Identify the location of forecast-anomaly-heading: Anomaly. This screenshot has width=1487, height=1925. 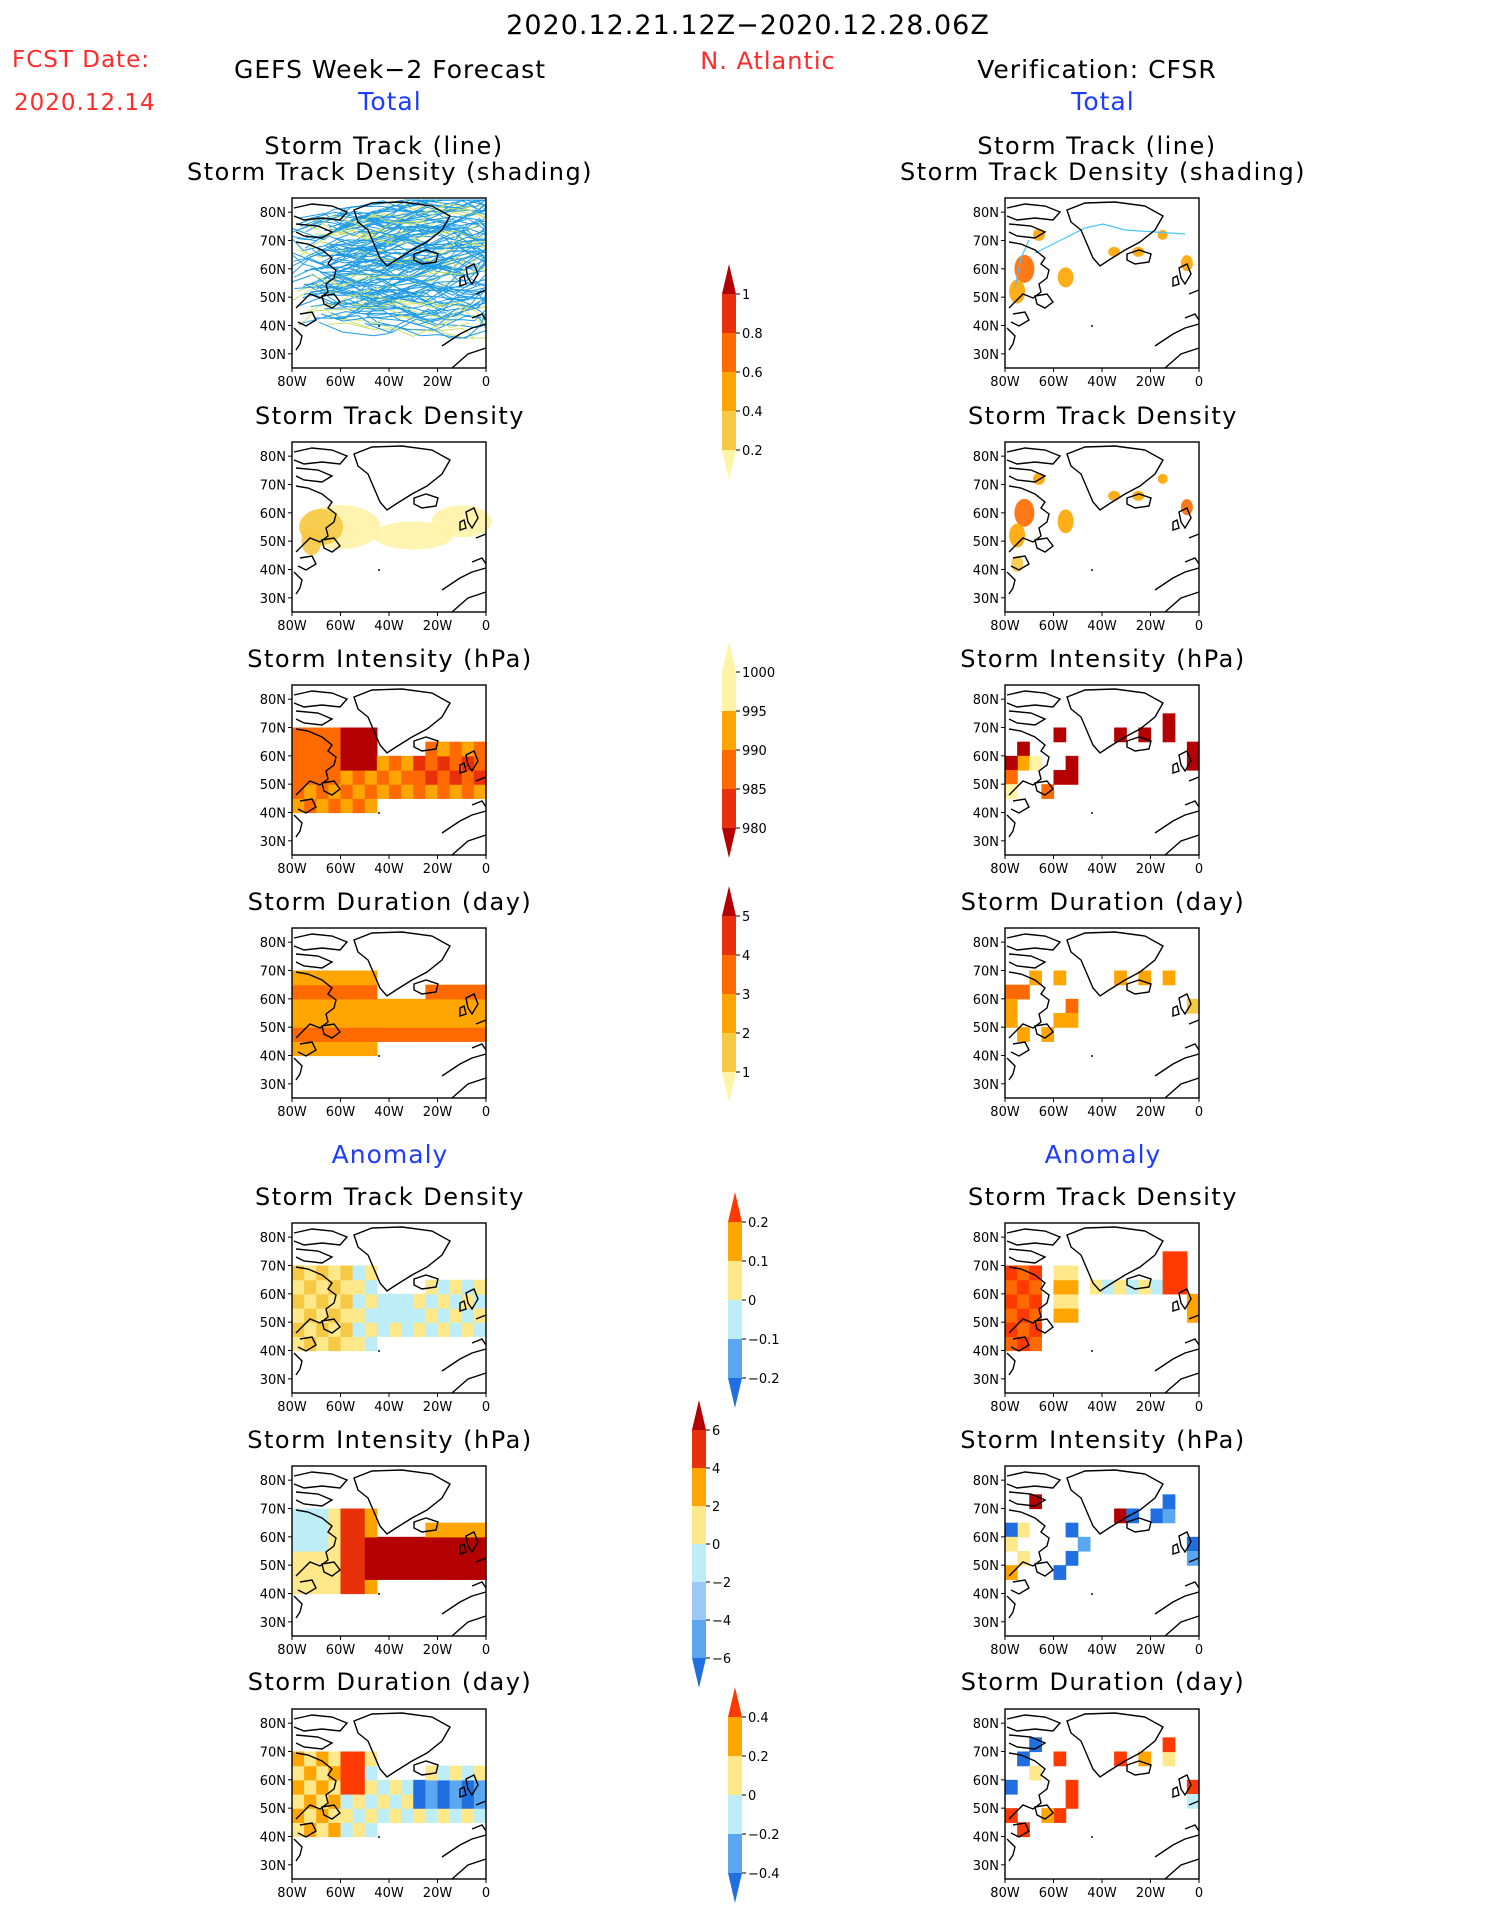
(390, 1154).